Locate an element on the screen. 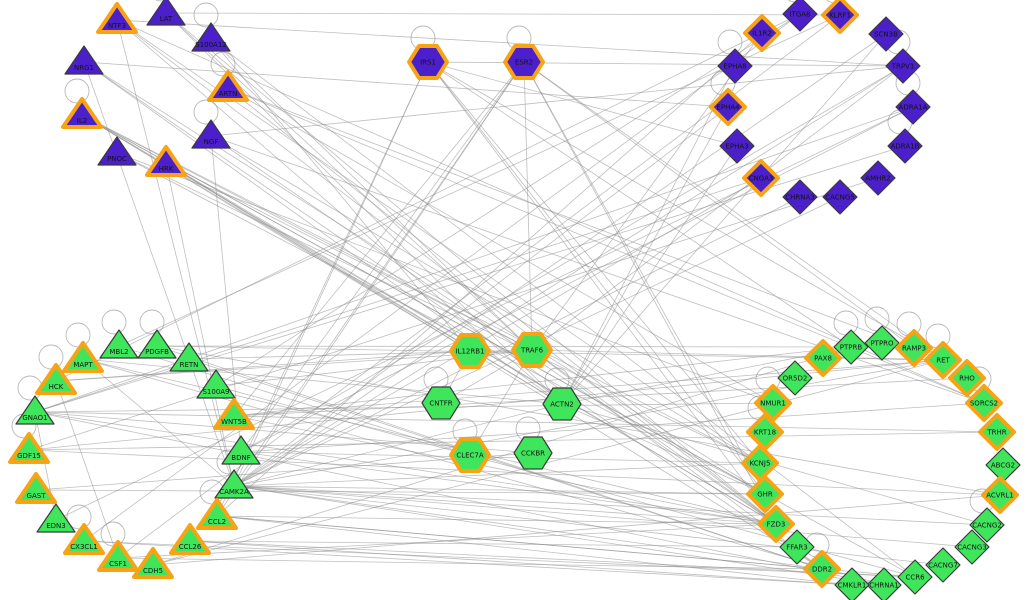 This screenshot has height=600, width=1027. node-MAPT: MAPT is located at coordinates (83, 357).